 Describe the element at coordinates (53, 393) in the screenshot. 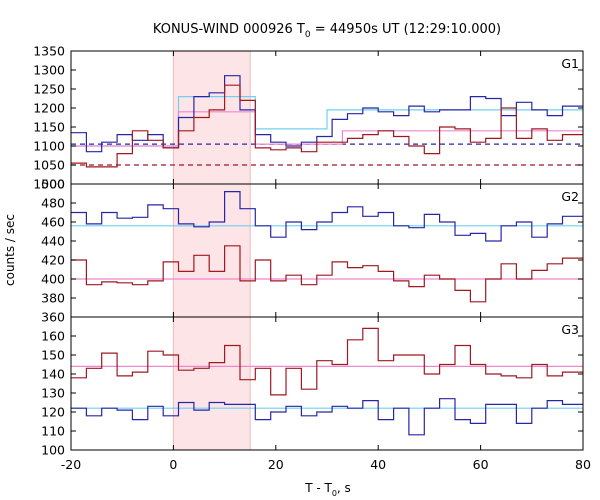

I see `y-tick-label: 130` at that location.